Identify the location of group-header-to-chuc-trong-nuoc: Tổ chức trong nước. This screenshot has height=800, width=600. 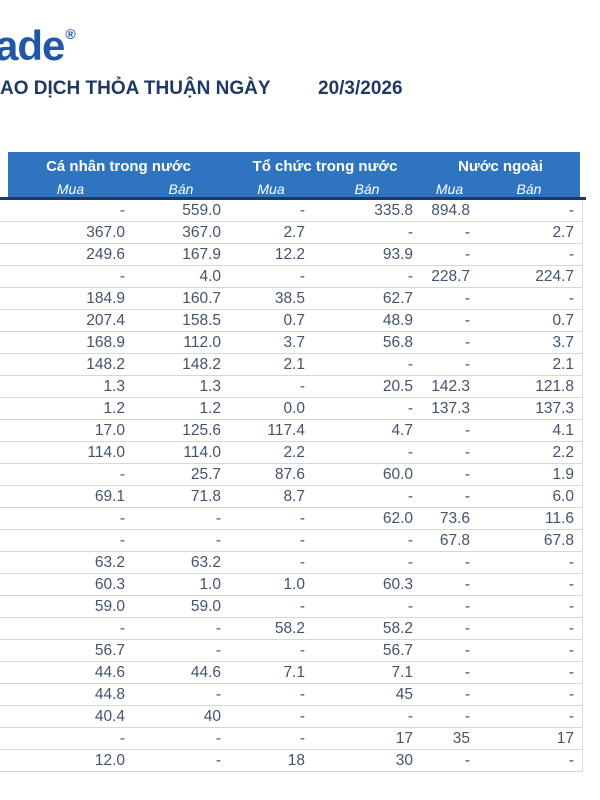
(325, 166).